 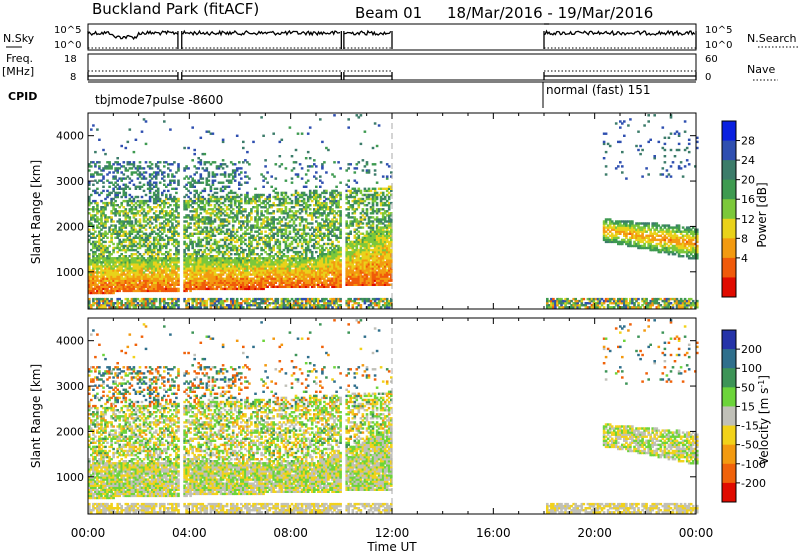 I want to click on power-ylabel: Slant Range [km], so click(x=36, y=212).